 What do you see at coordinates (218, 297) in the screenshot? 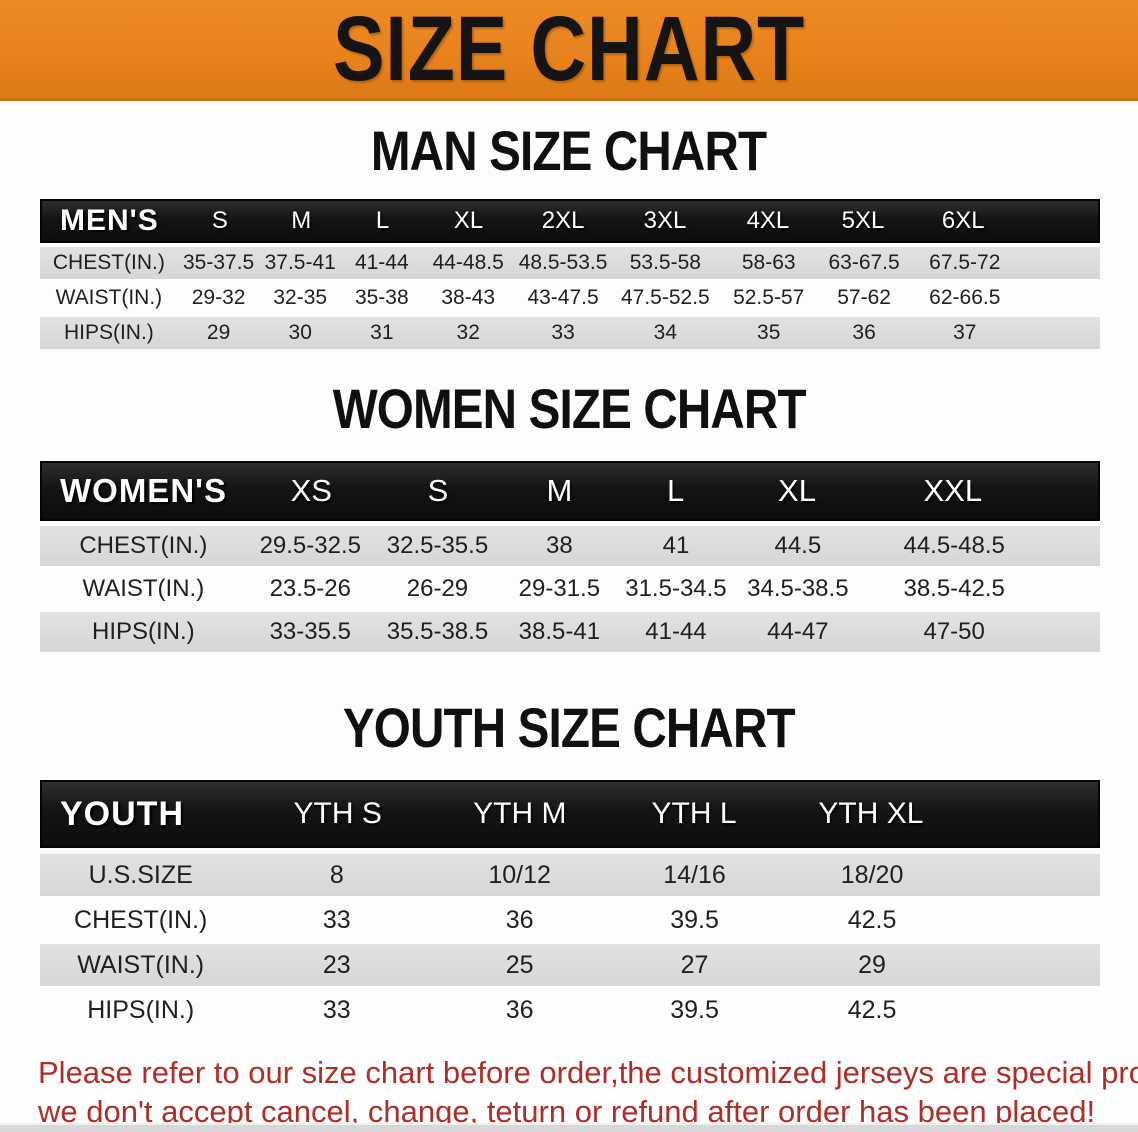
I see `measurement-value: 29-32` at bounding box center [218, 297].